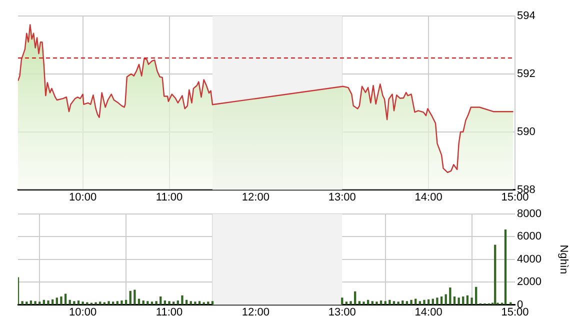  I want to click on y-tick-label: 594, so click(526, 16).